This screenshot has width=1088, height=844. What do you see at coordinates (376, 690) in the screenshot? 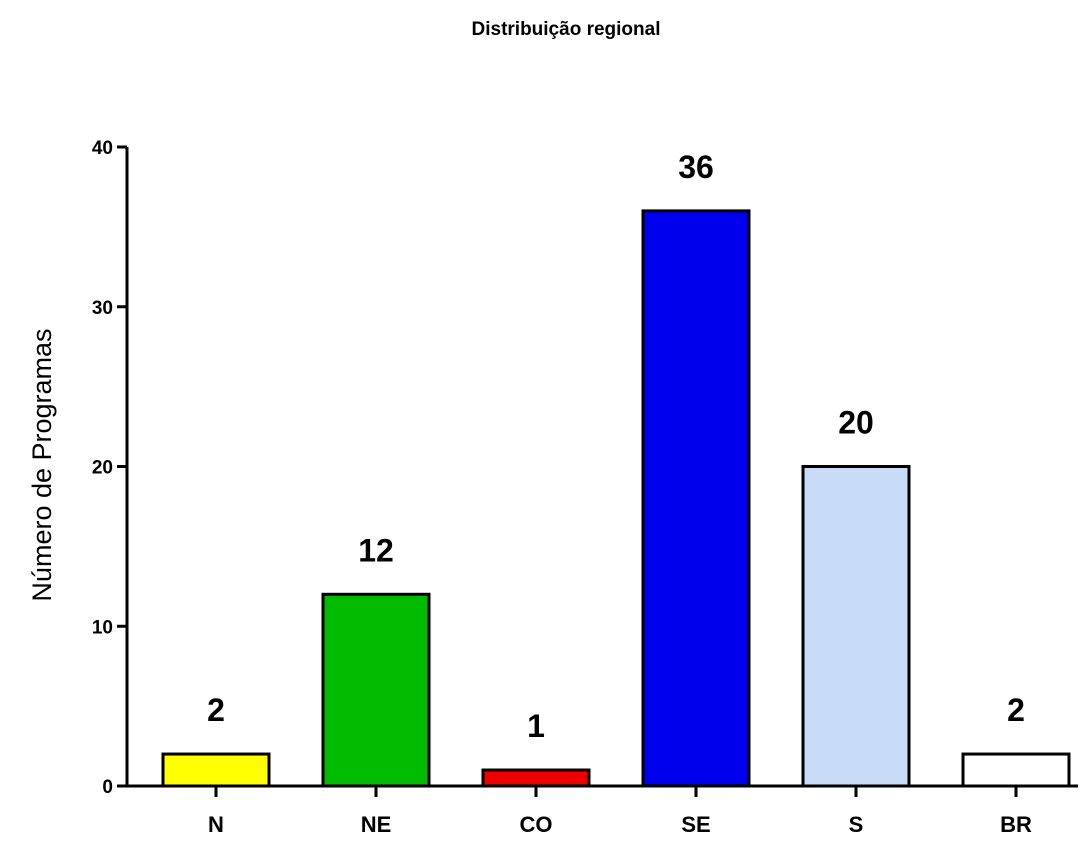
I see `bar-ne` at bounding box center [376, 690].